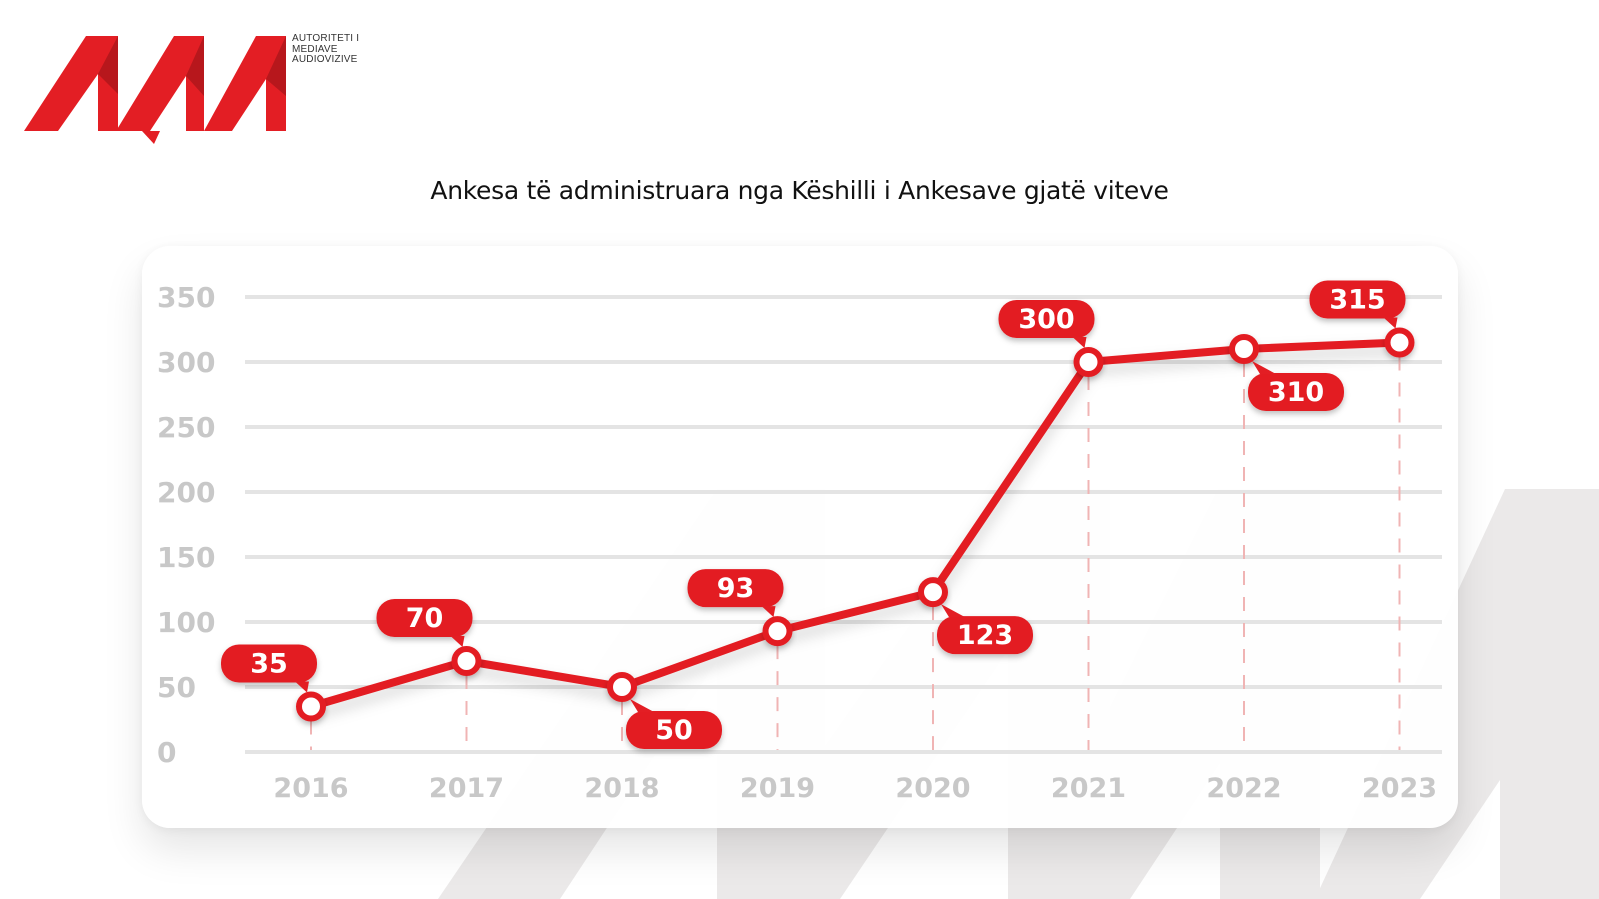 This screenshot has width=1599, height=899. Describe the element at coordinates (932, 788) in the screenshot. I see `x-tick-label: 2020` at that location.